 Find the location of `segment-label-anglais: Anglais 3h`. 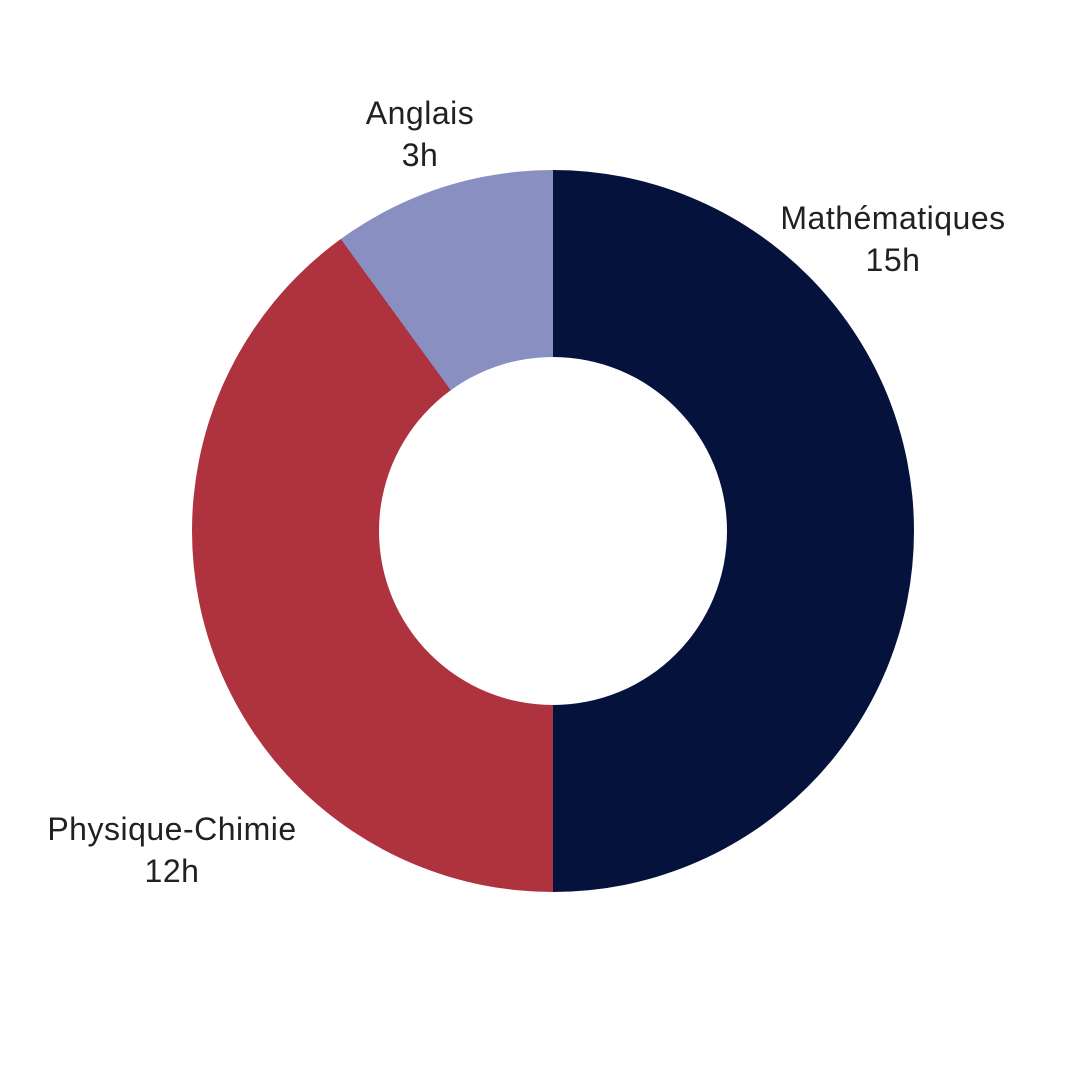

segment-label-anglais: Anglais 3h is located at coordinates (420, 134).